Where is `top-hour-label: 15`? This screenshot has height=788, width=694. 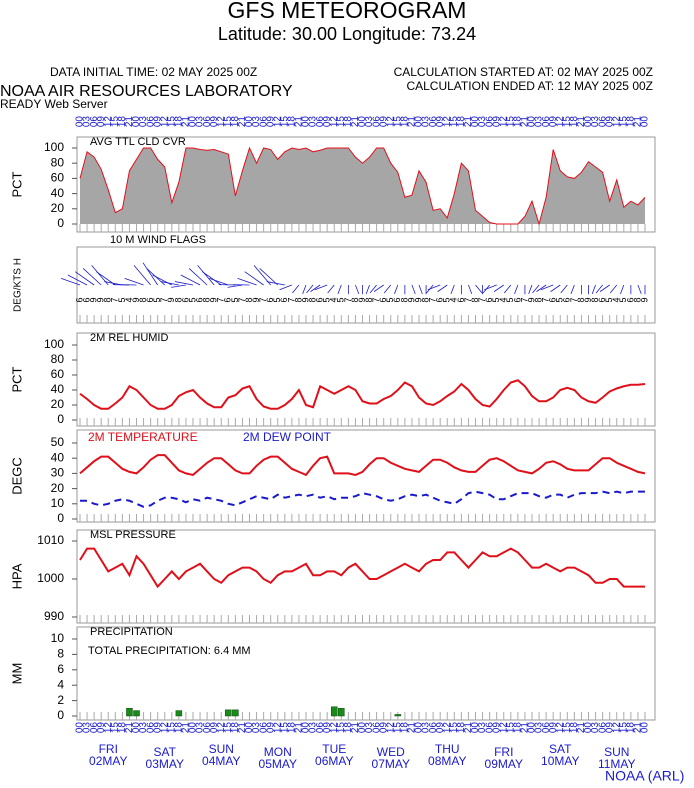
top-hour-label: 15 is located at coordinates (171, 122).